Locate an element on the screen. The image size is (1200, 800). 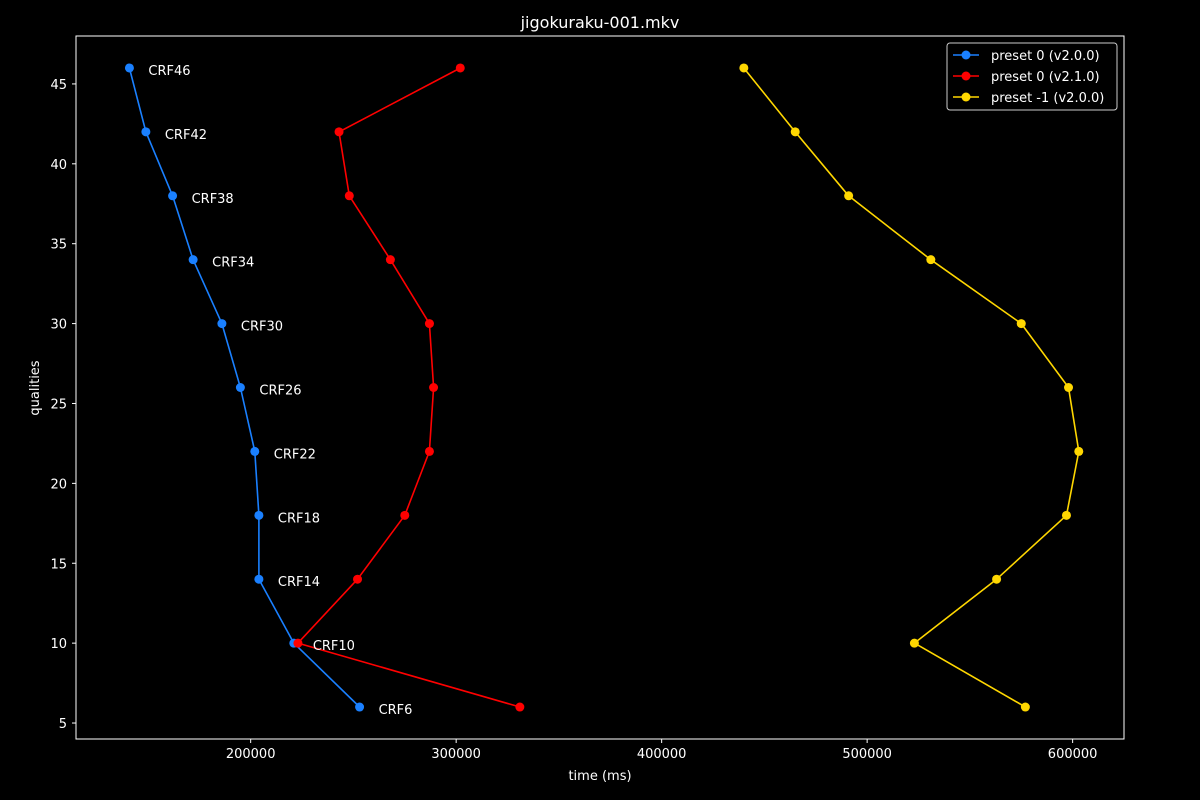
x-axis-label: time (ms) is located at coordinates (599, 776).